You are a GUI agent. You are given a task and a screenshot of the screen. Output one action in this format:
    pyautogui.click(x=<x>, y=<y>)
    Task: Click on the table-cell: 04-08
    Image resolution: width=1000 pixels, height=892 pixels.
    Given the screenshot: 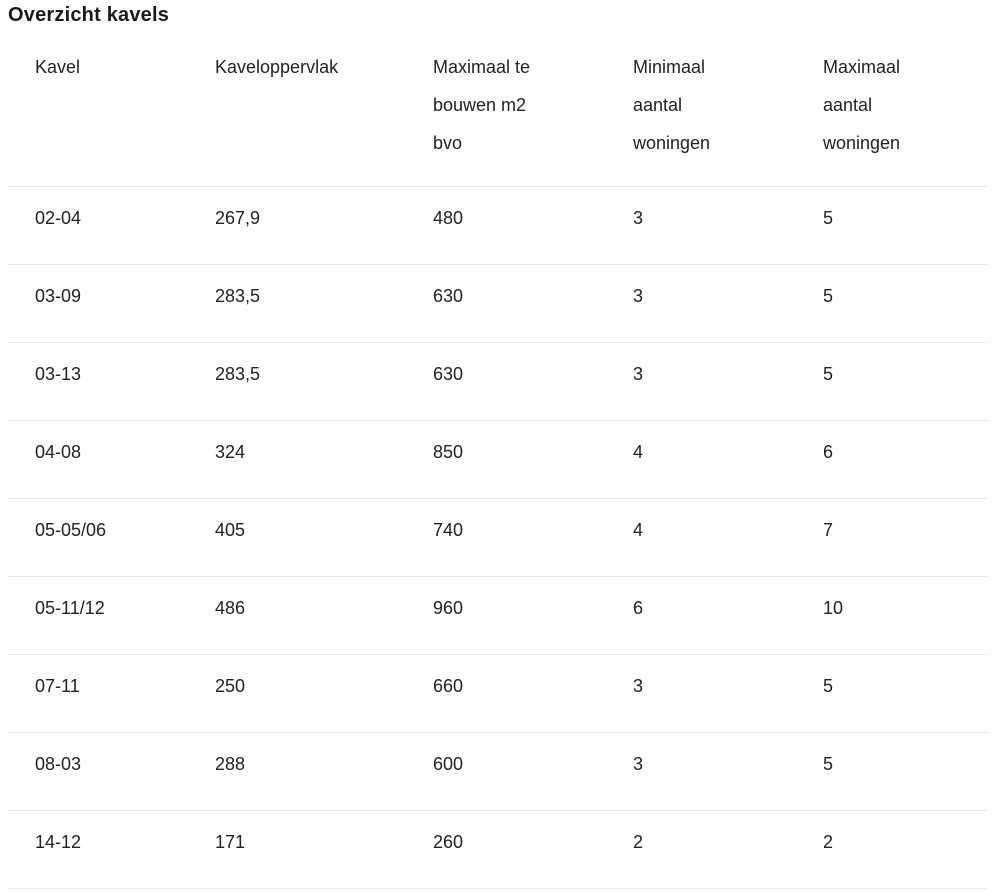 What is the action you would take?
    pyautogui.click(x=98, y=459)
    